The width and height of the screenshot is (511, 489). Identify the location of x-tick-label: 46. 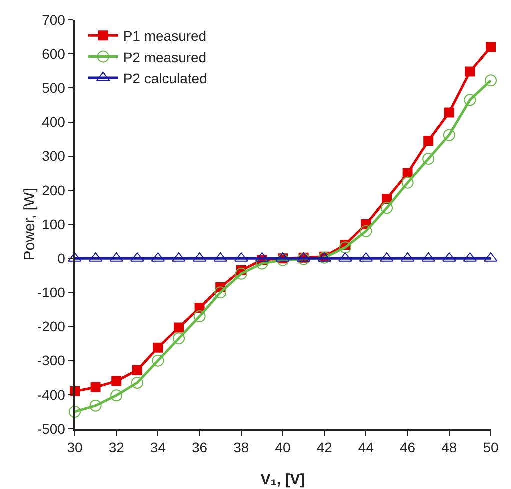
(408, 448).